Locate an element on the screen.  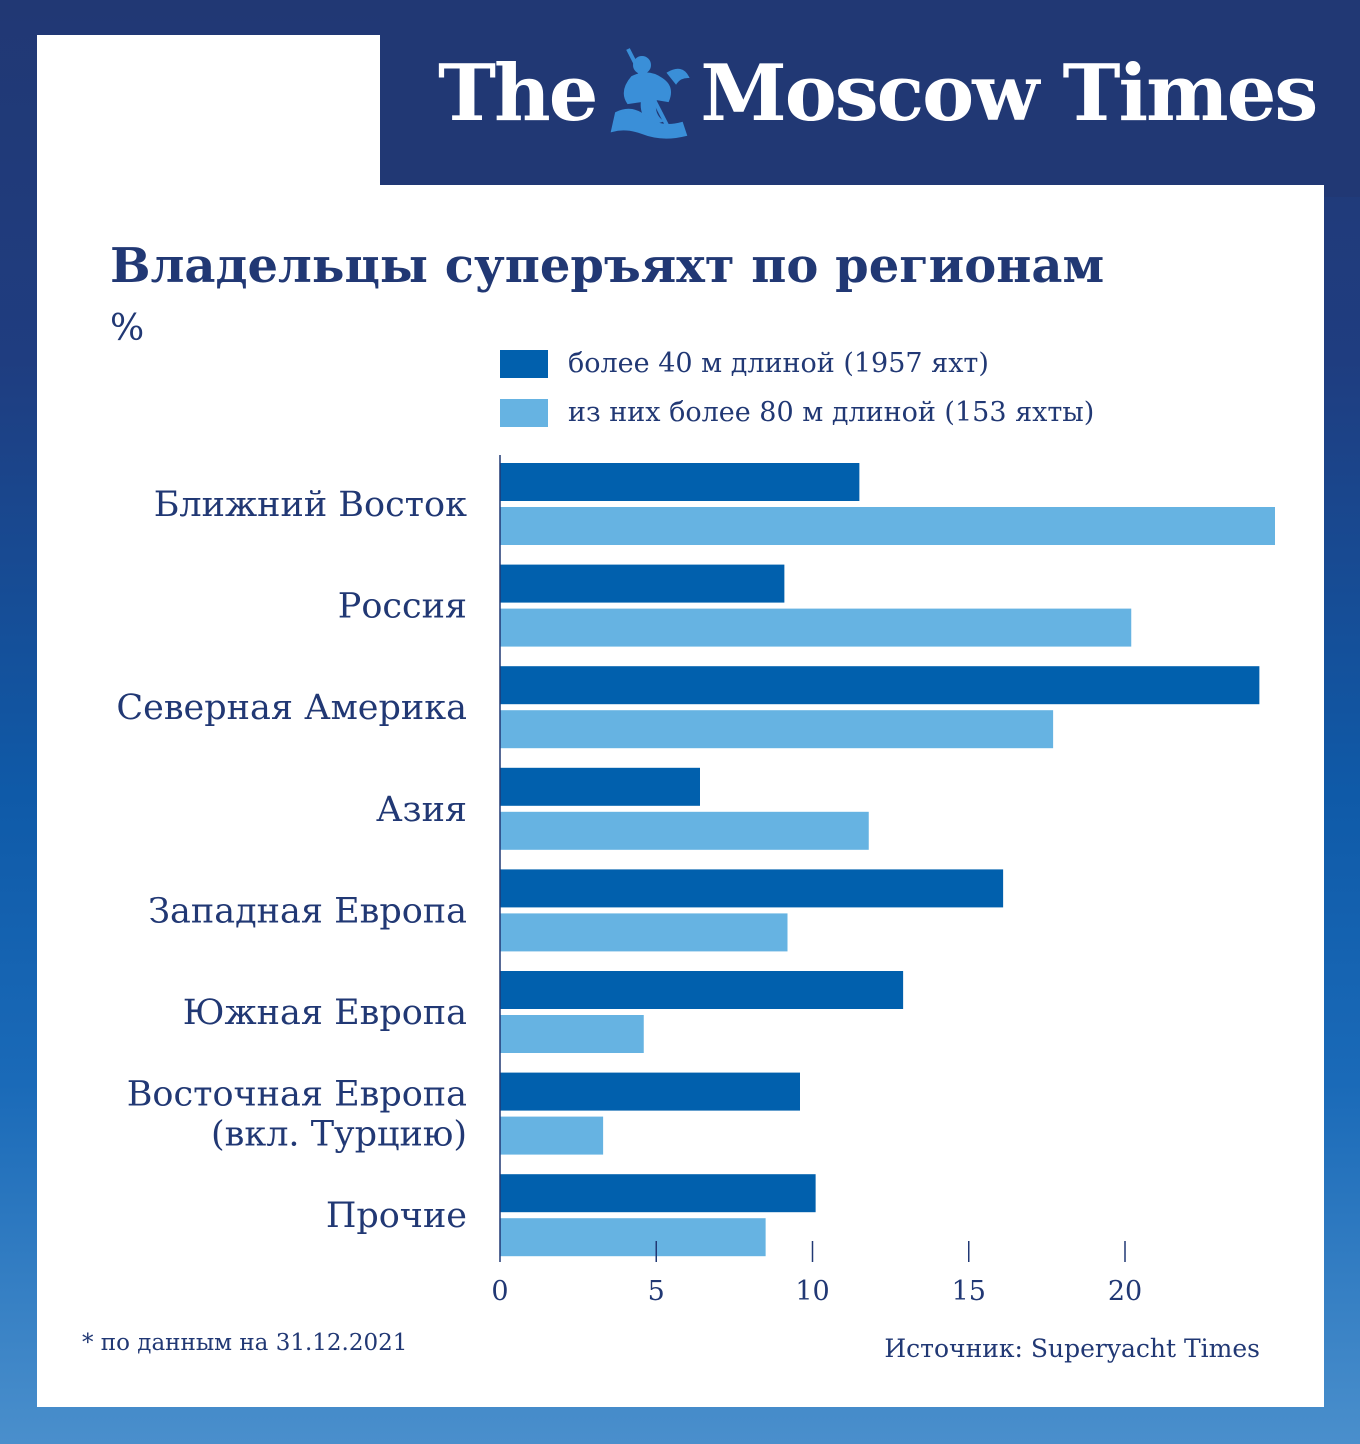
category-label: Восточная Европа is located at coordinates (297, 1095).